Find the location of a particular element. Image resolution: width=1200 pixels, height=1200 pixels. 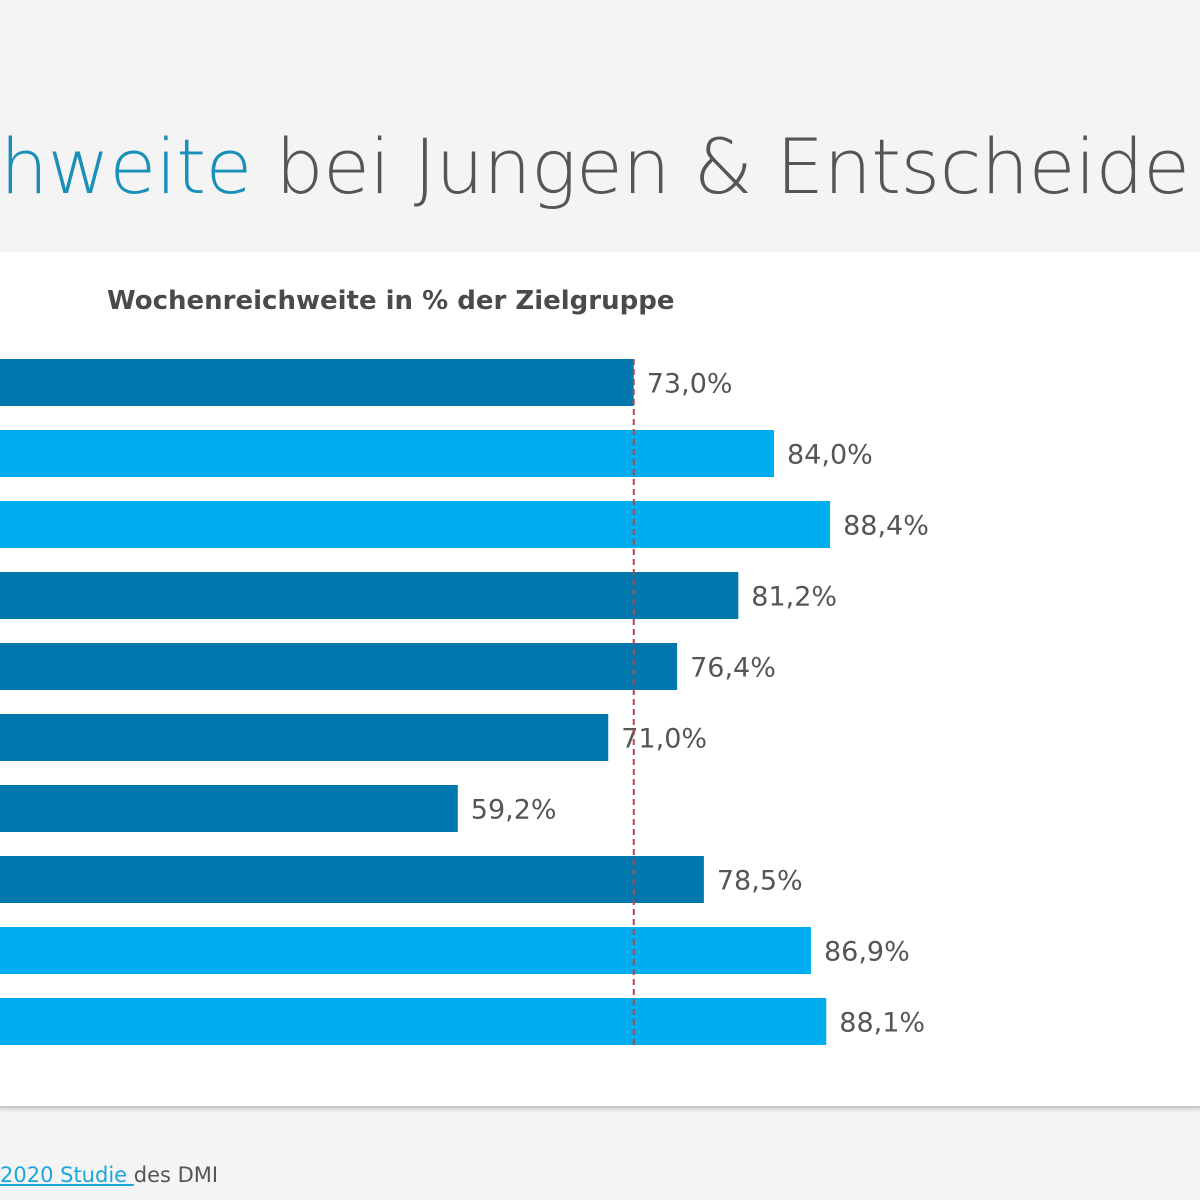

source-note: 2020 Studie des DMI is located at coordinates (109, 1175).